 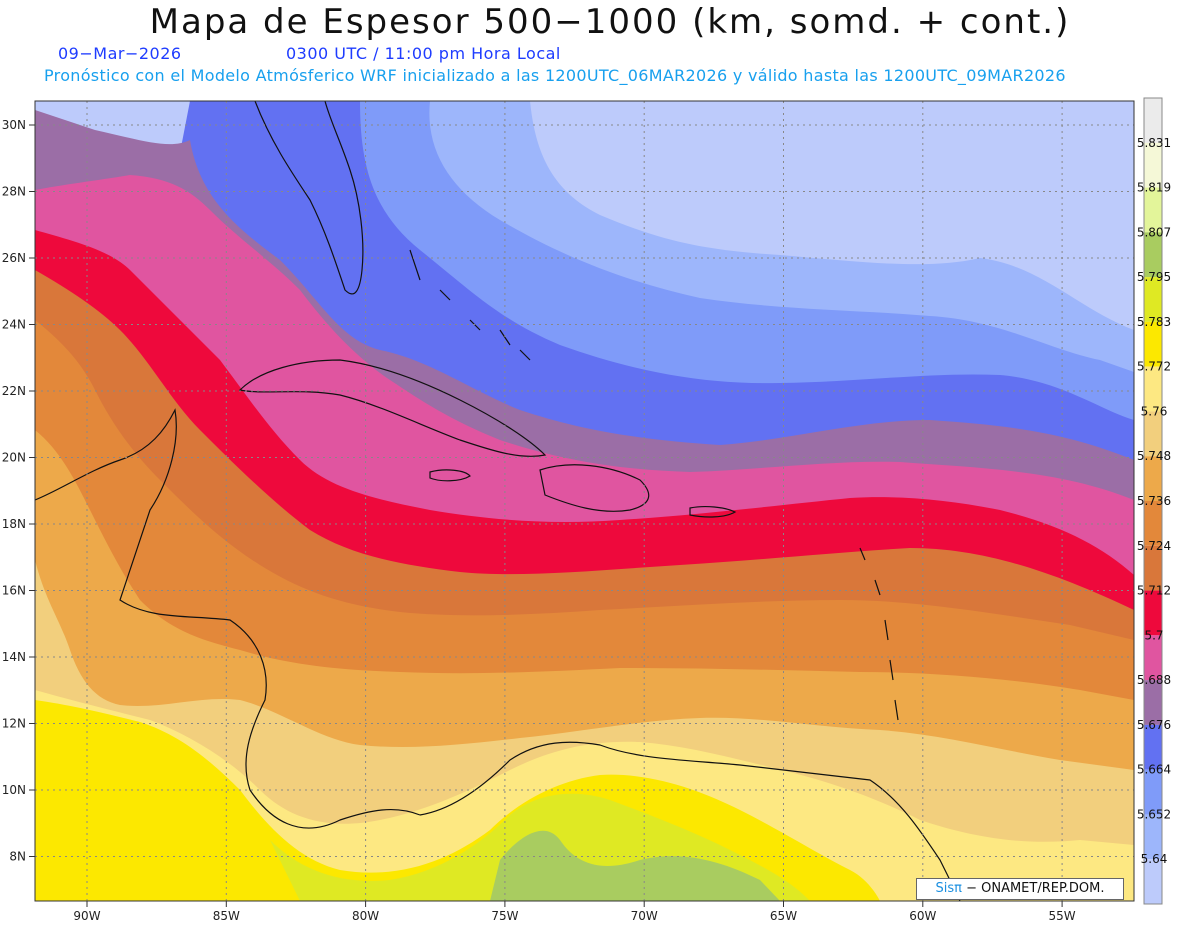 I want to click on lon-tick-label: 65W, so click(x=783, y=916).